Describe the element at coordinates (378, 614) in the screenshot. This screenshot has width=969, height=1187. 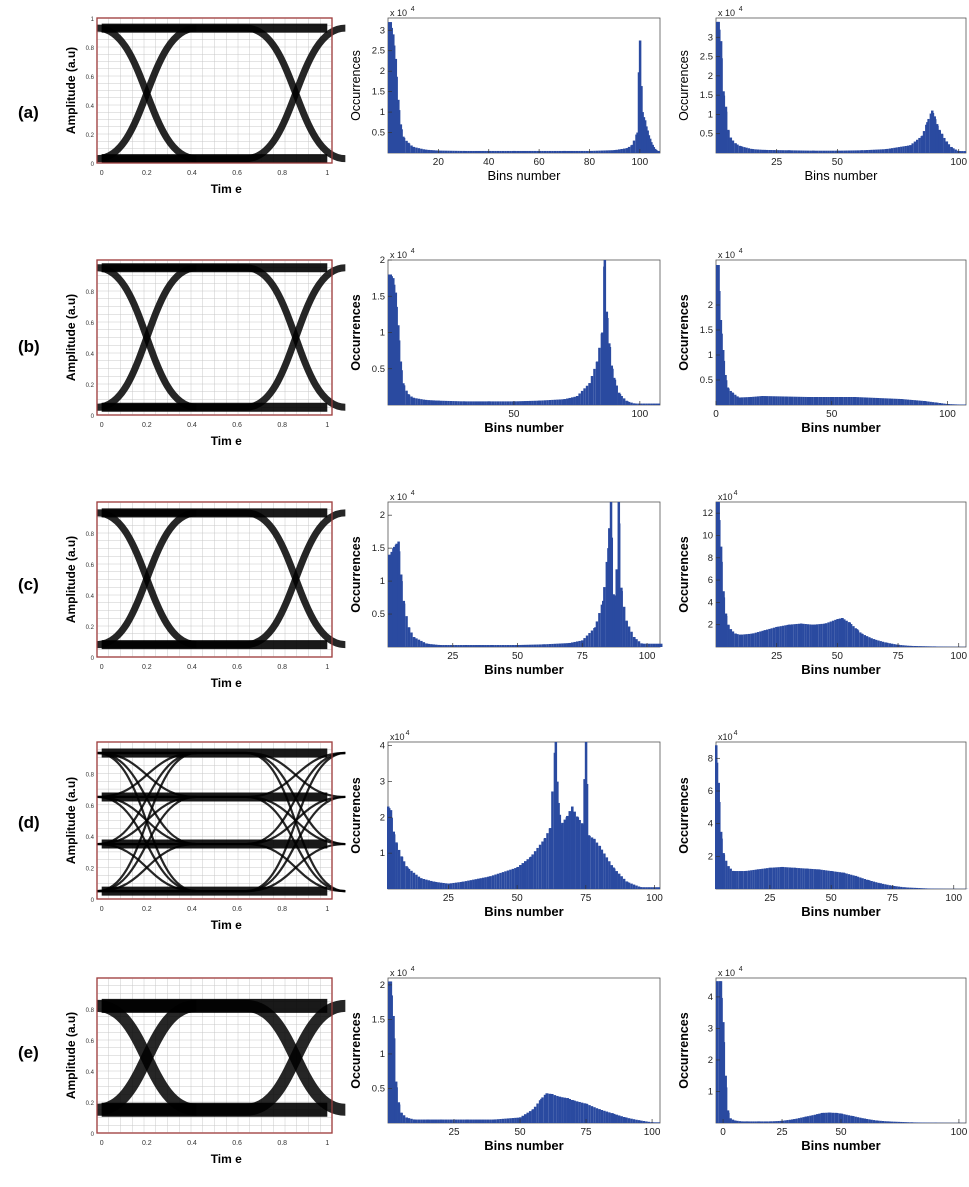
I see `histogram-y-tick-label: 0.5` at that location.